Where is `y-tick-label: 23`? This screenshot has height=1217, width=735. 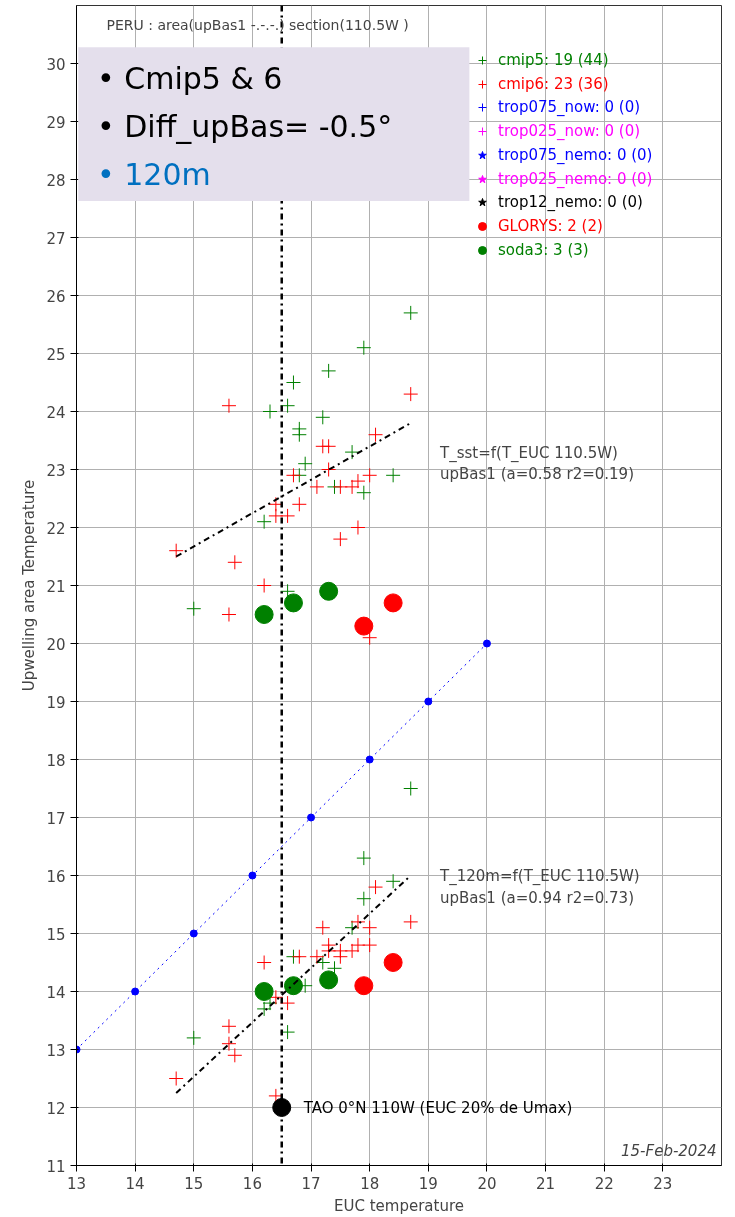
y-tick-label: 23 is located at coordinates (56, 470).